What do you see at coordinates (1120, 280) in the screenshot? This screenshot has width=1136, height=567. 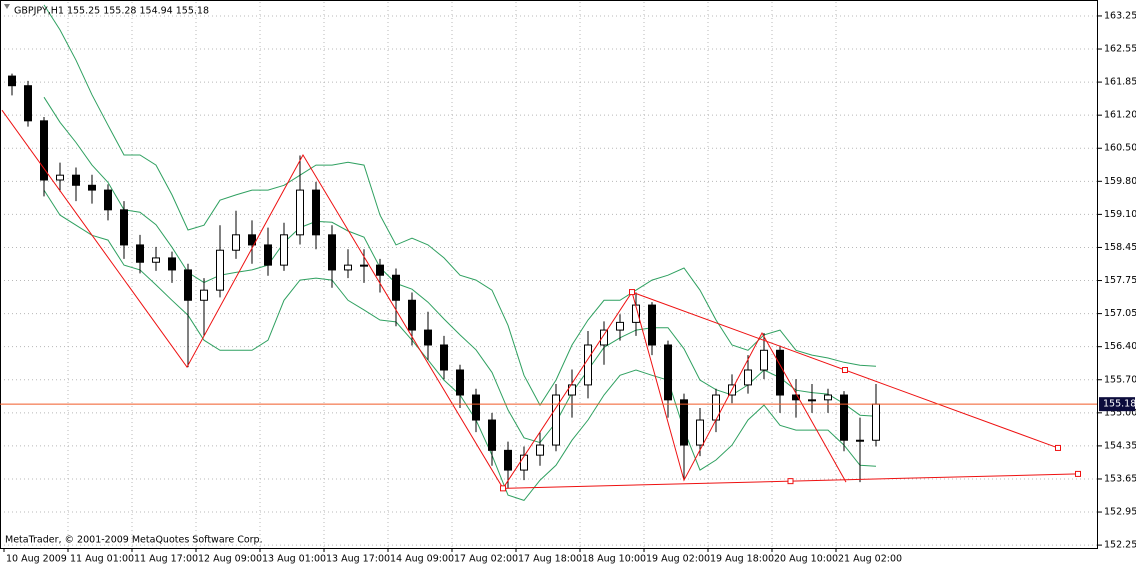 I see `y-tick-label: 157.75` at bounding box center [1120, 280].